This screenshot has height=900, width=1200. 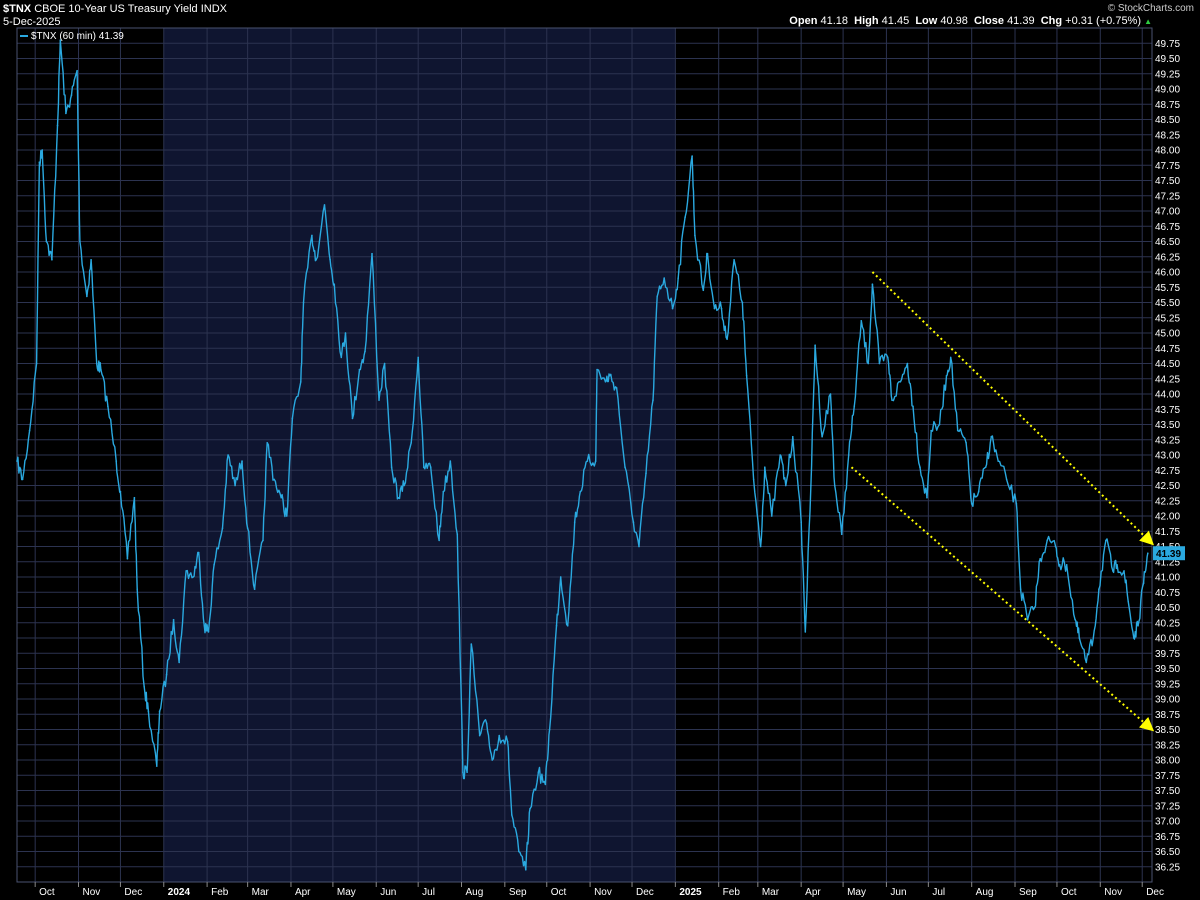 What do you see at coordinates (645, 892) in the screenshot?
I see `x-tick-label: Dec` at bounding box center [645, 892].